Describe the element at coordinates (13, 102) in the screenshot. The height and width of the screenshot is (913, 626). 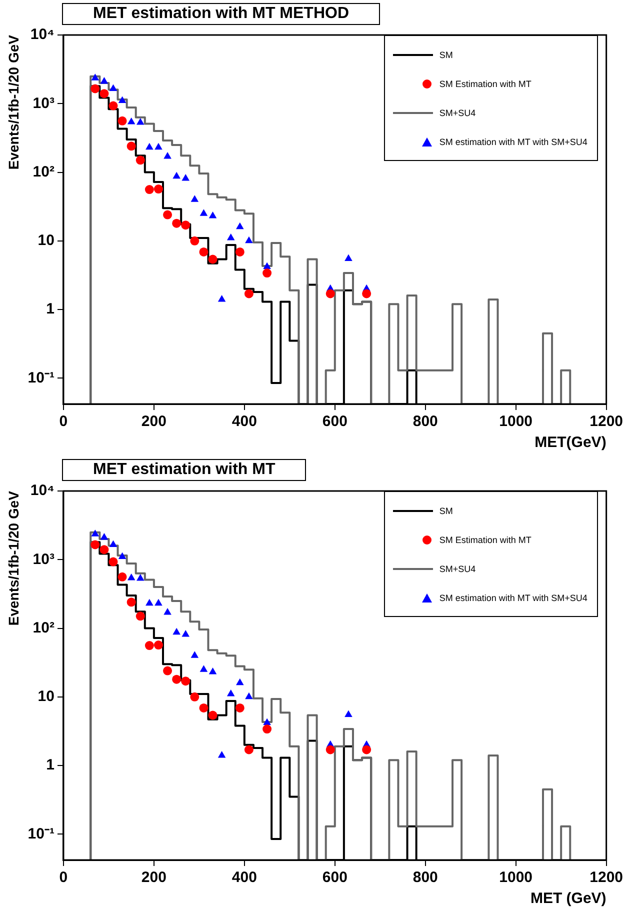
I see `y-axis-title: Events/1fb-1/20 GeV` at that location.